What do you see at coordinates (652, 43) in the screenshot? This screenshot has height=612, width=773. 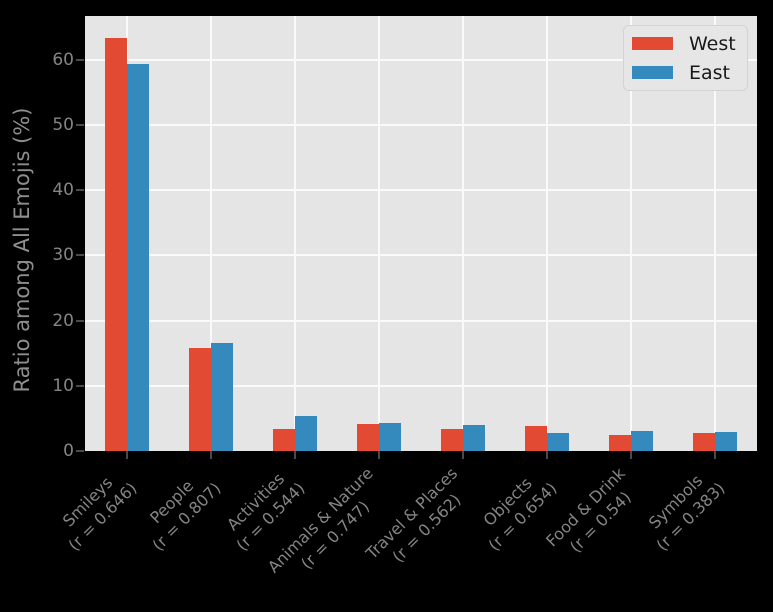 I see `legend-swatch-west` at bounding box center [652, 43].